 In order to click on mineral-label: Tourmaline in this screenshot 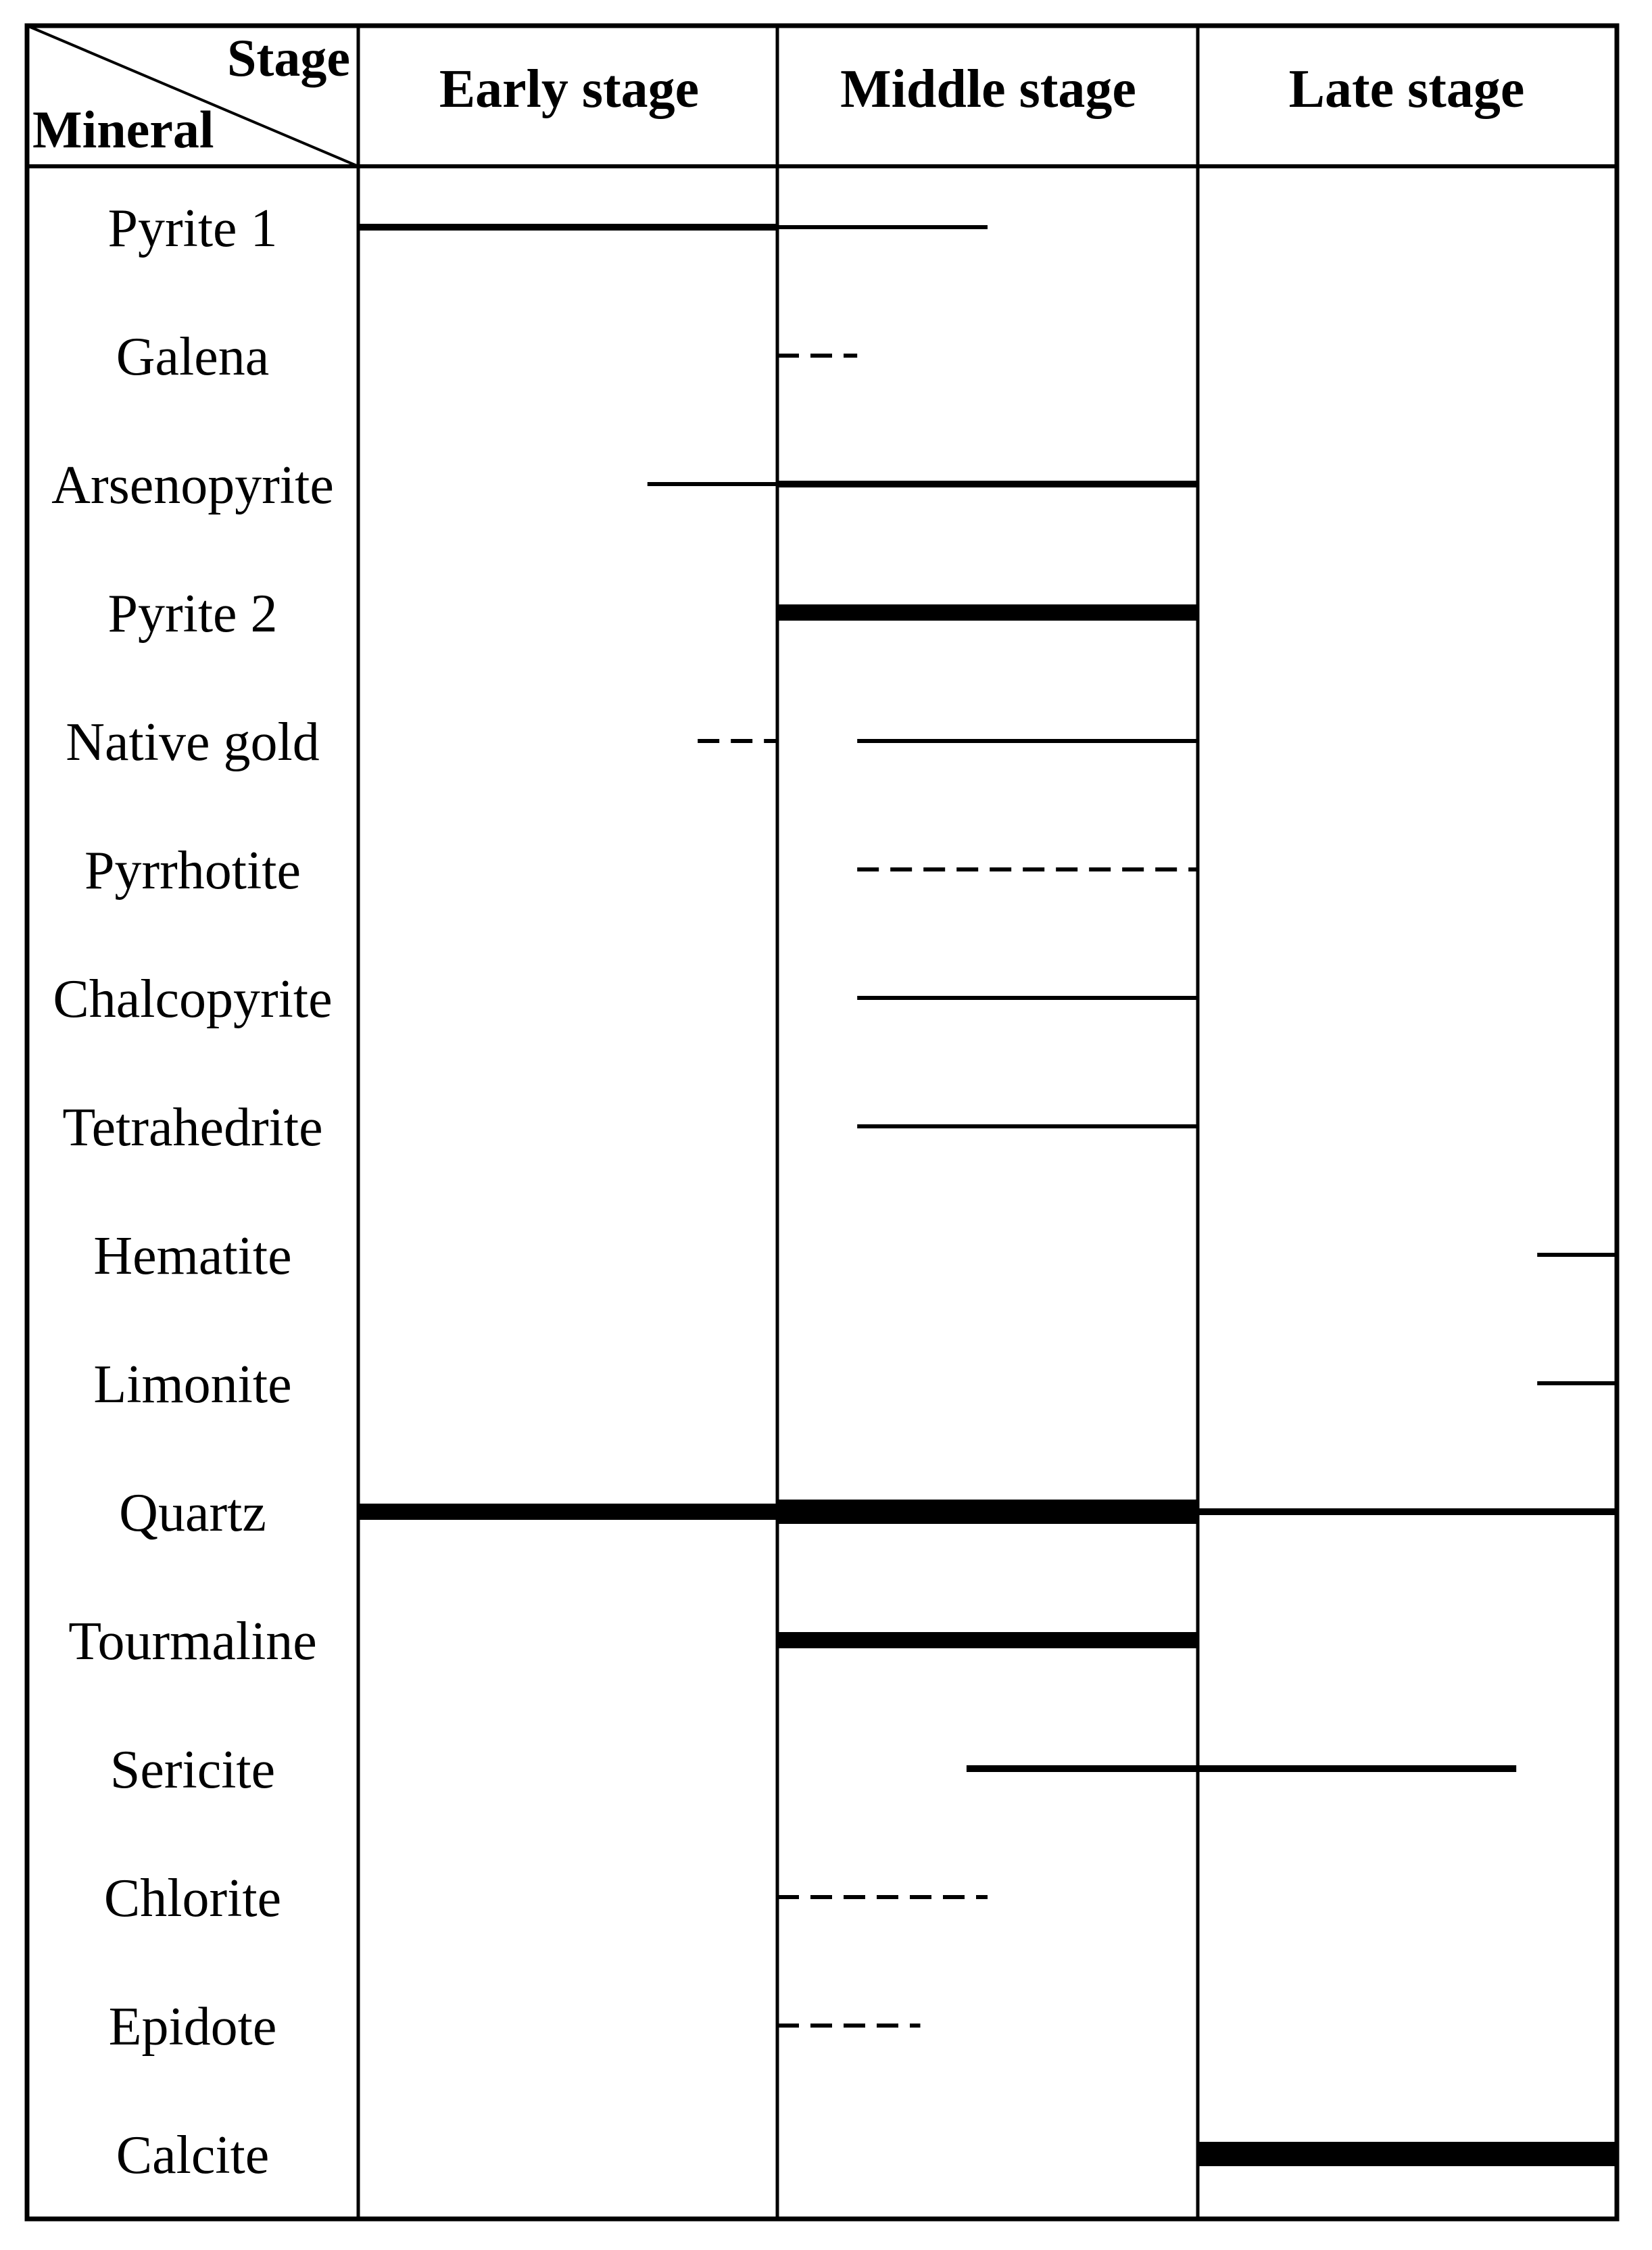, I will do `click(192, 1641)`.